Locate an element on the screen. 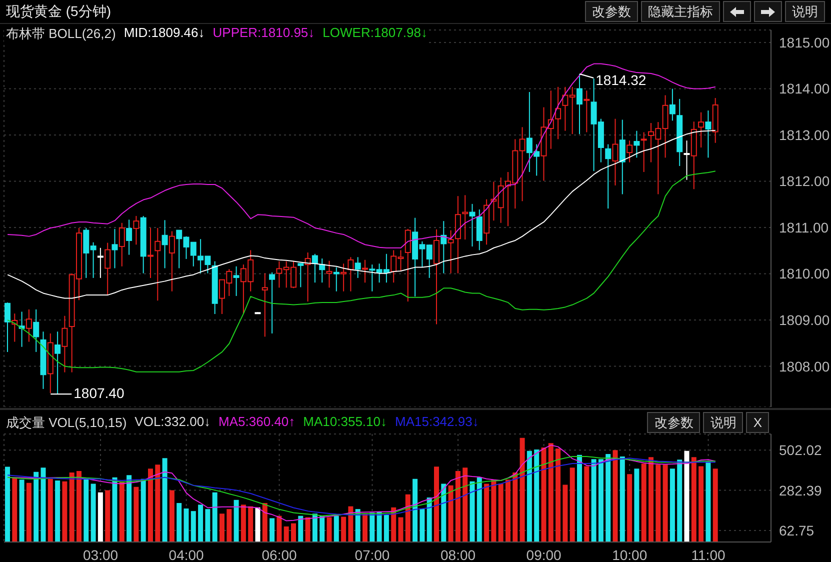 The image size is (831, 562). x-tick-label: 06:00 is located at coordinates (279, 554).